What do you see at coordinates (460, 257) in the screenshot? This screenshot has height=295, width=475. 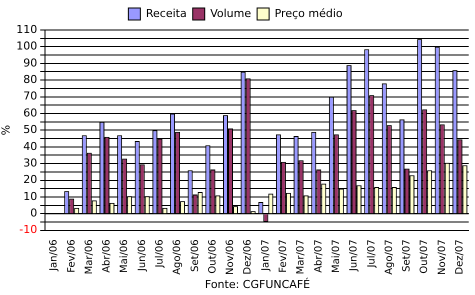 I see `x-tick-label: Dez/07` at bounding box center [460, 257].